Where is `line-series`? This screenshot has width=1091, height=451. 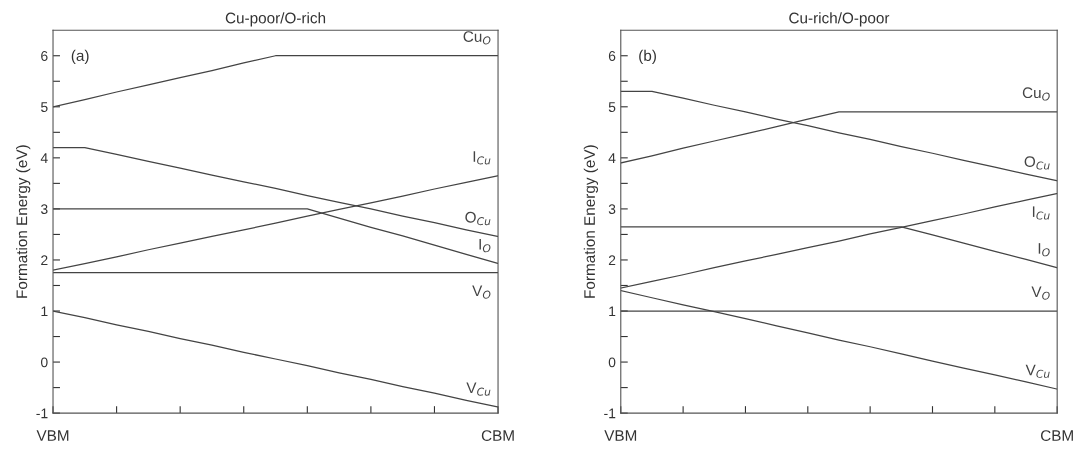 line-series is located at coordinates (276, 359).